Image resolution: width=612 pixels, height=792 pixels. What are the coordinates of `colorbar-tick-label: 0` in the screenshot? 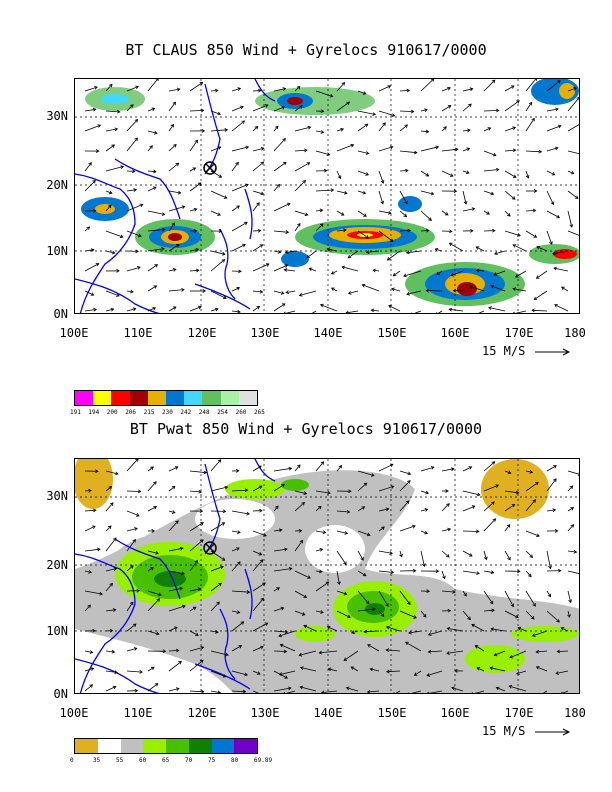 It's located at (72, 760).